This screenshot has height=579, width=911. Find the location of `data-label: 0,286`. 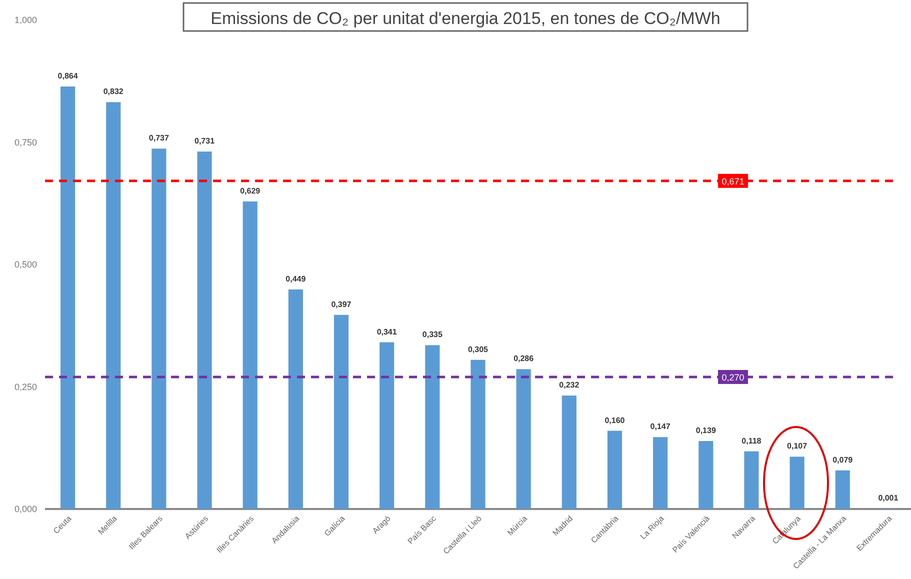

data-label: 0,286 is located at coordinates (524, 359).